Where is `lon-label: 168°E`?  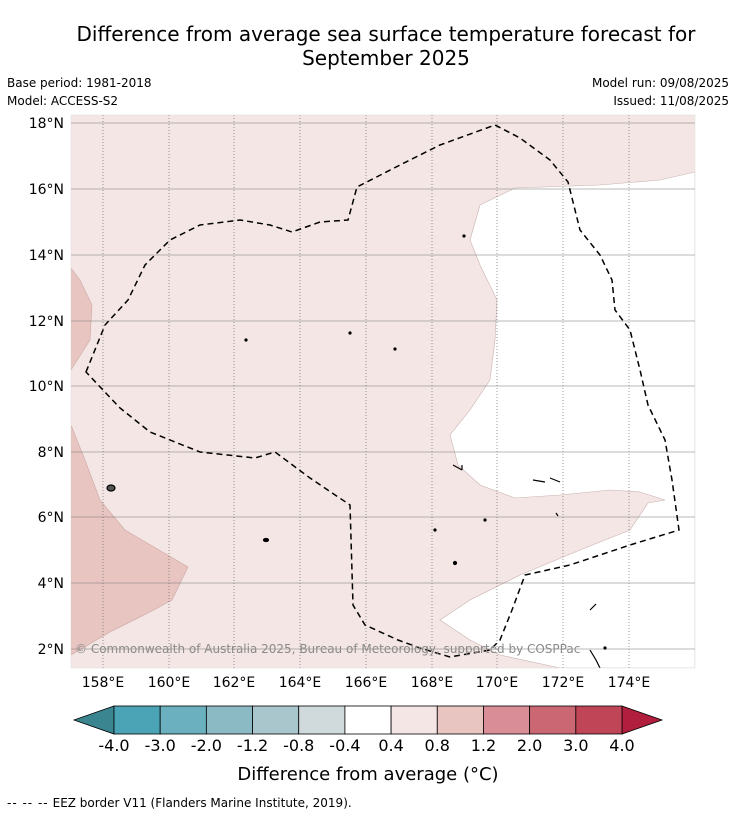 lon-label: 168°E is located at coordinates (432, 683).